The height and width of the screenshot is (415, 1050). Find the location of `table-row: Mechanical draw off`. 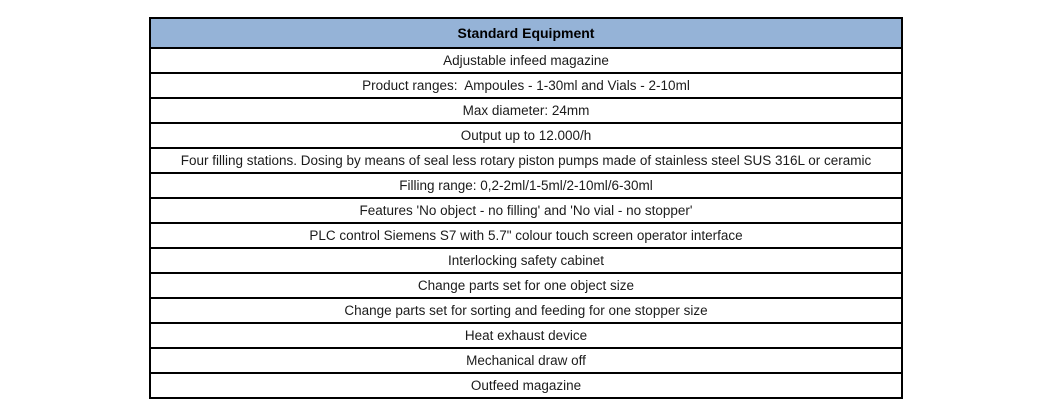

table-row: Mechanical draw off is located at coordinates (526, 359).